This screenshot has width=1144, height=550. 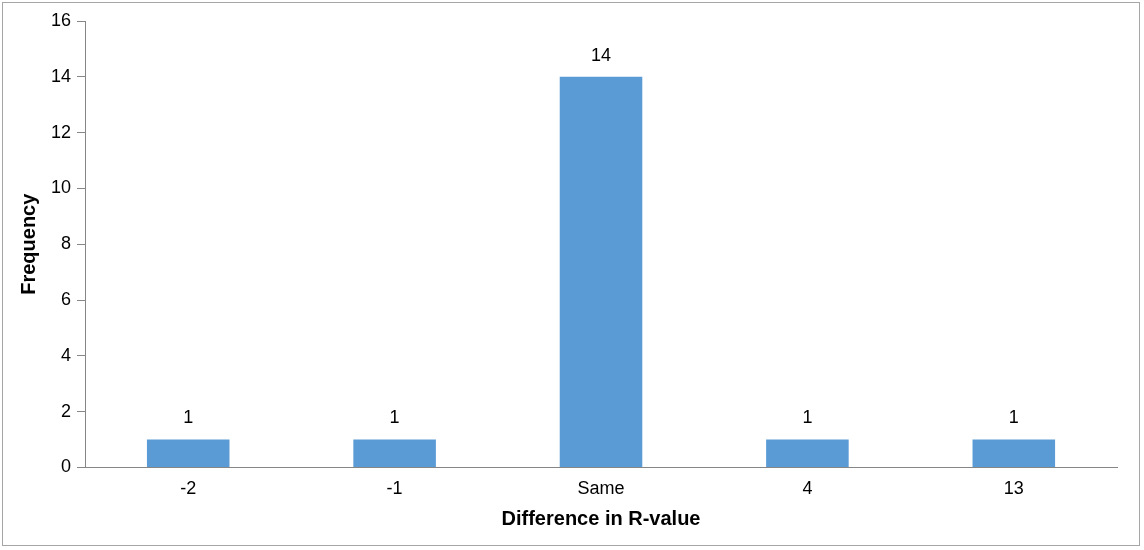 I want to click on y-tick-label: 0, so click(x=66, y=466).